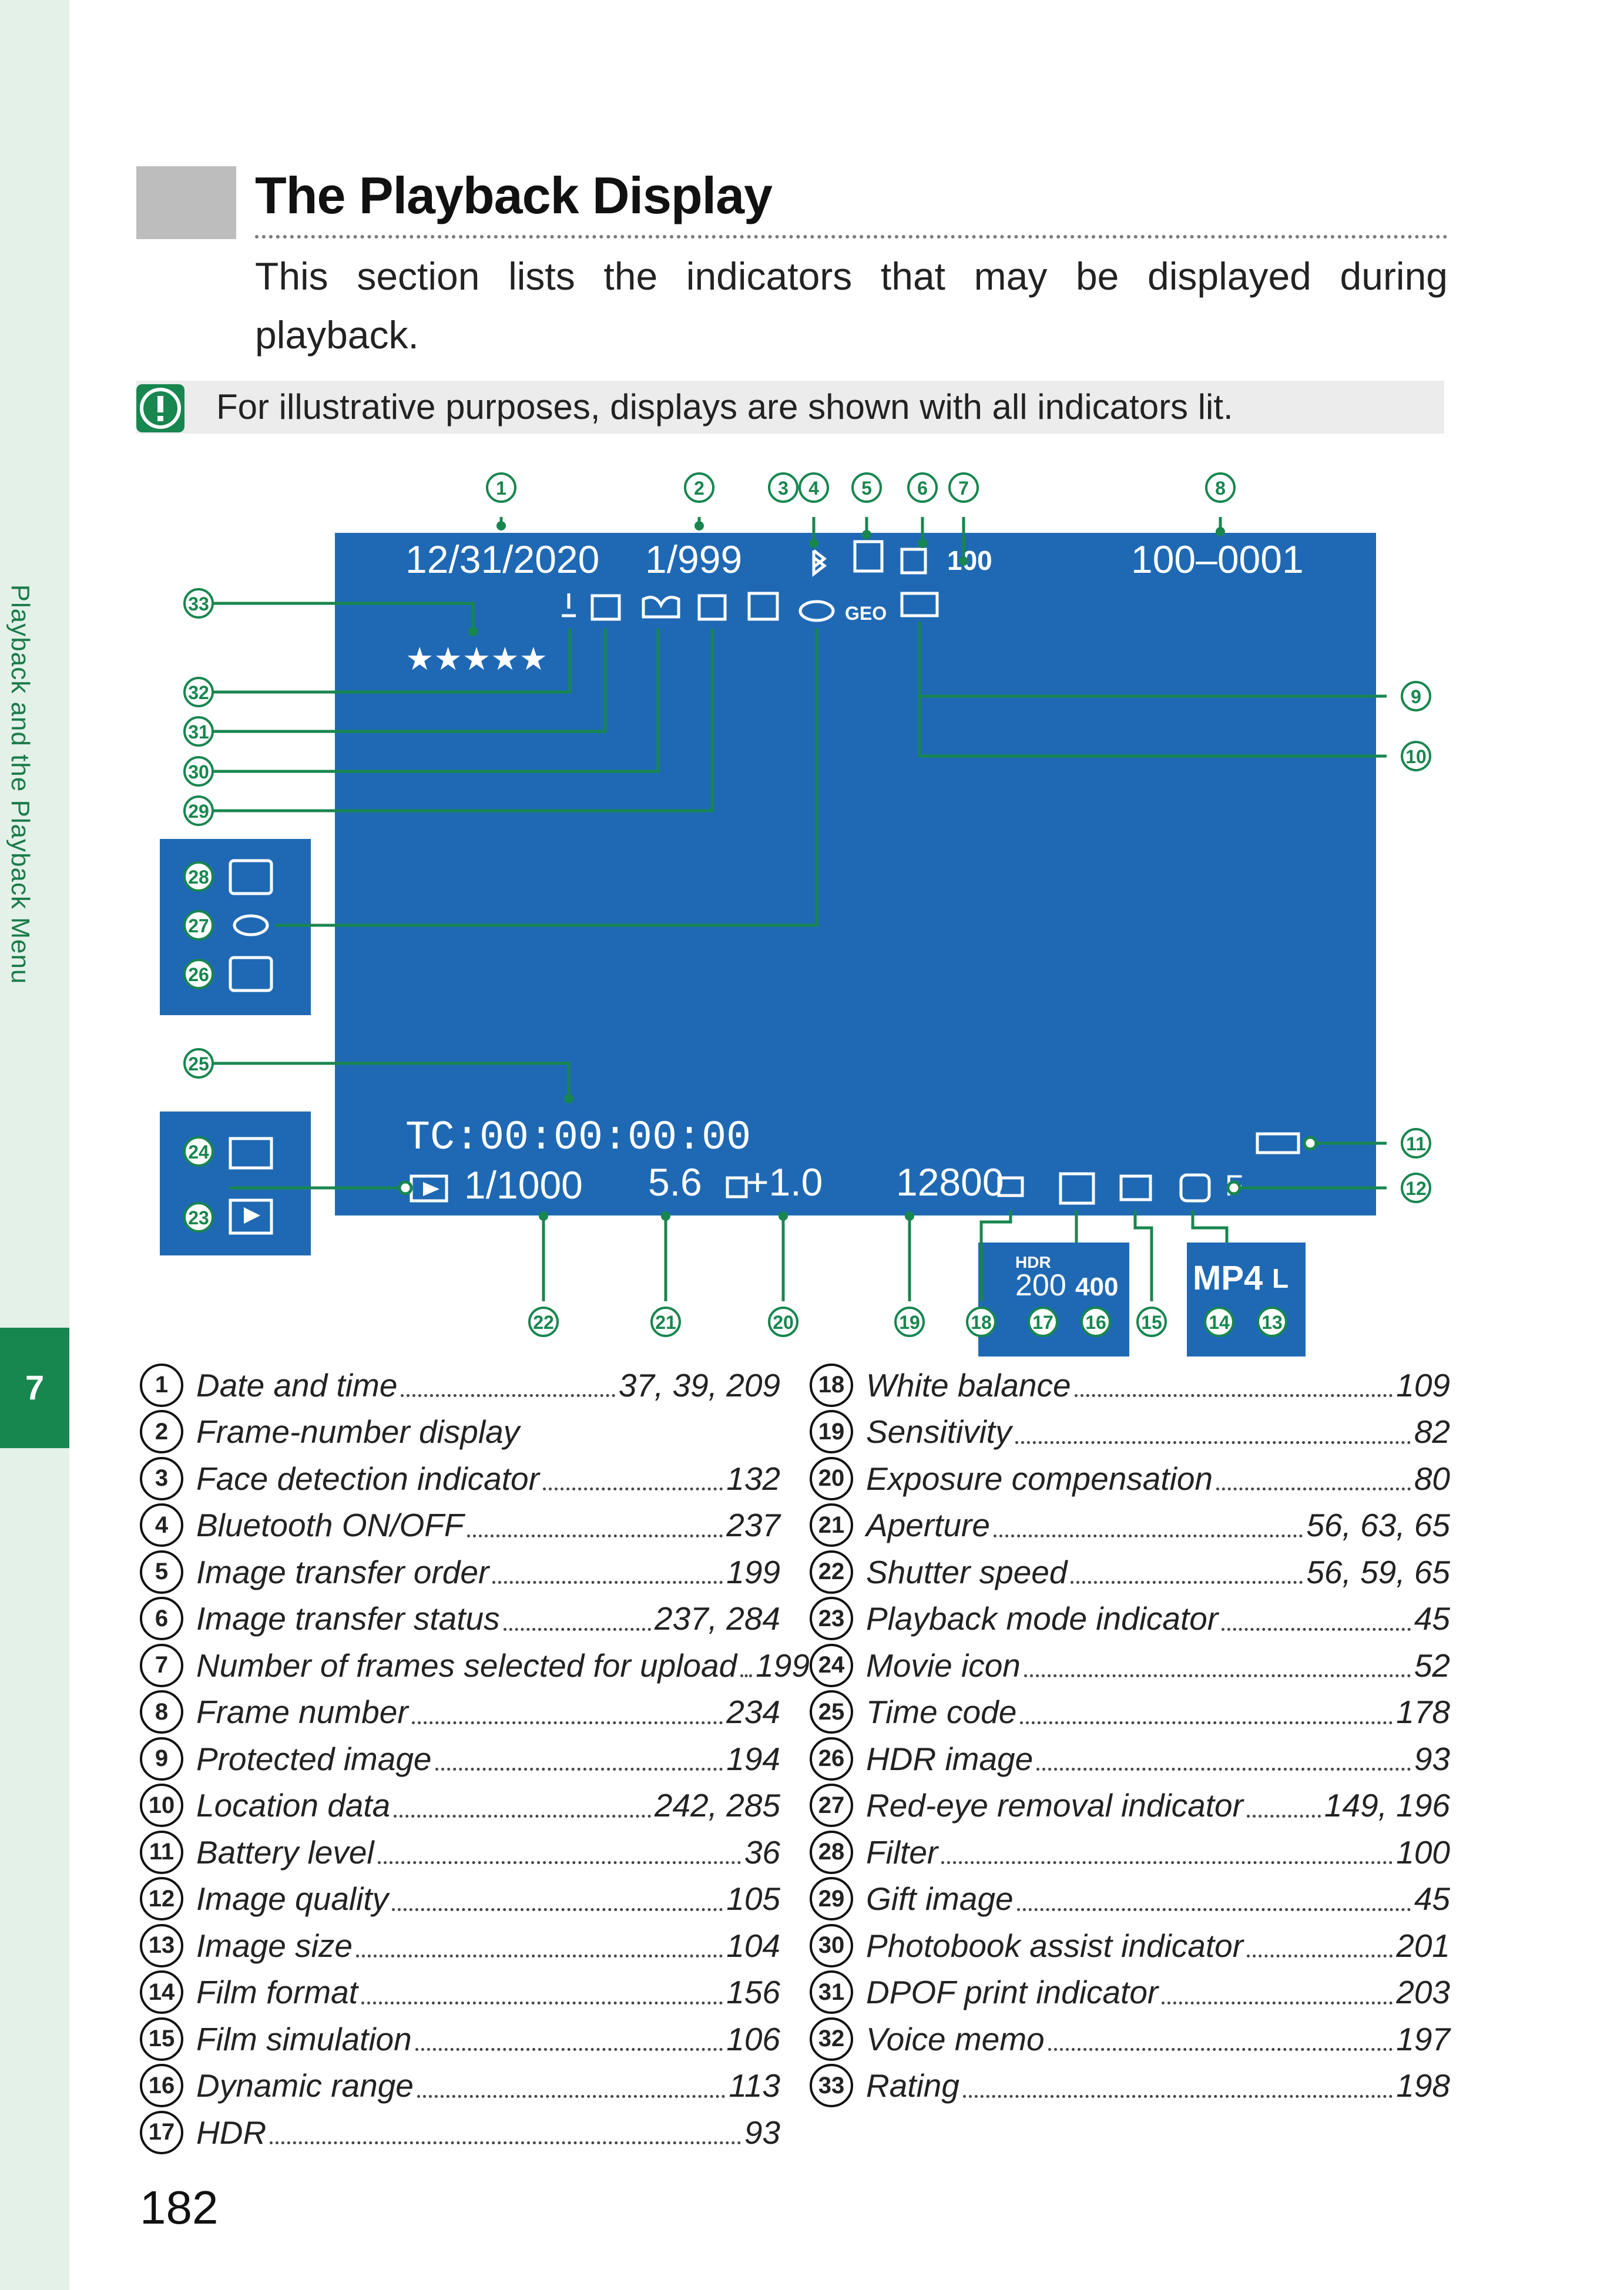 The width and height of the screenshot is (1624, 2290). What do you see at coordinates (1077, 1188) in the screenshot?
I see `dynamic-range-icon` at bounding box center [1077, 1188].